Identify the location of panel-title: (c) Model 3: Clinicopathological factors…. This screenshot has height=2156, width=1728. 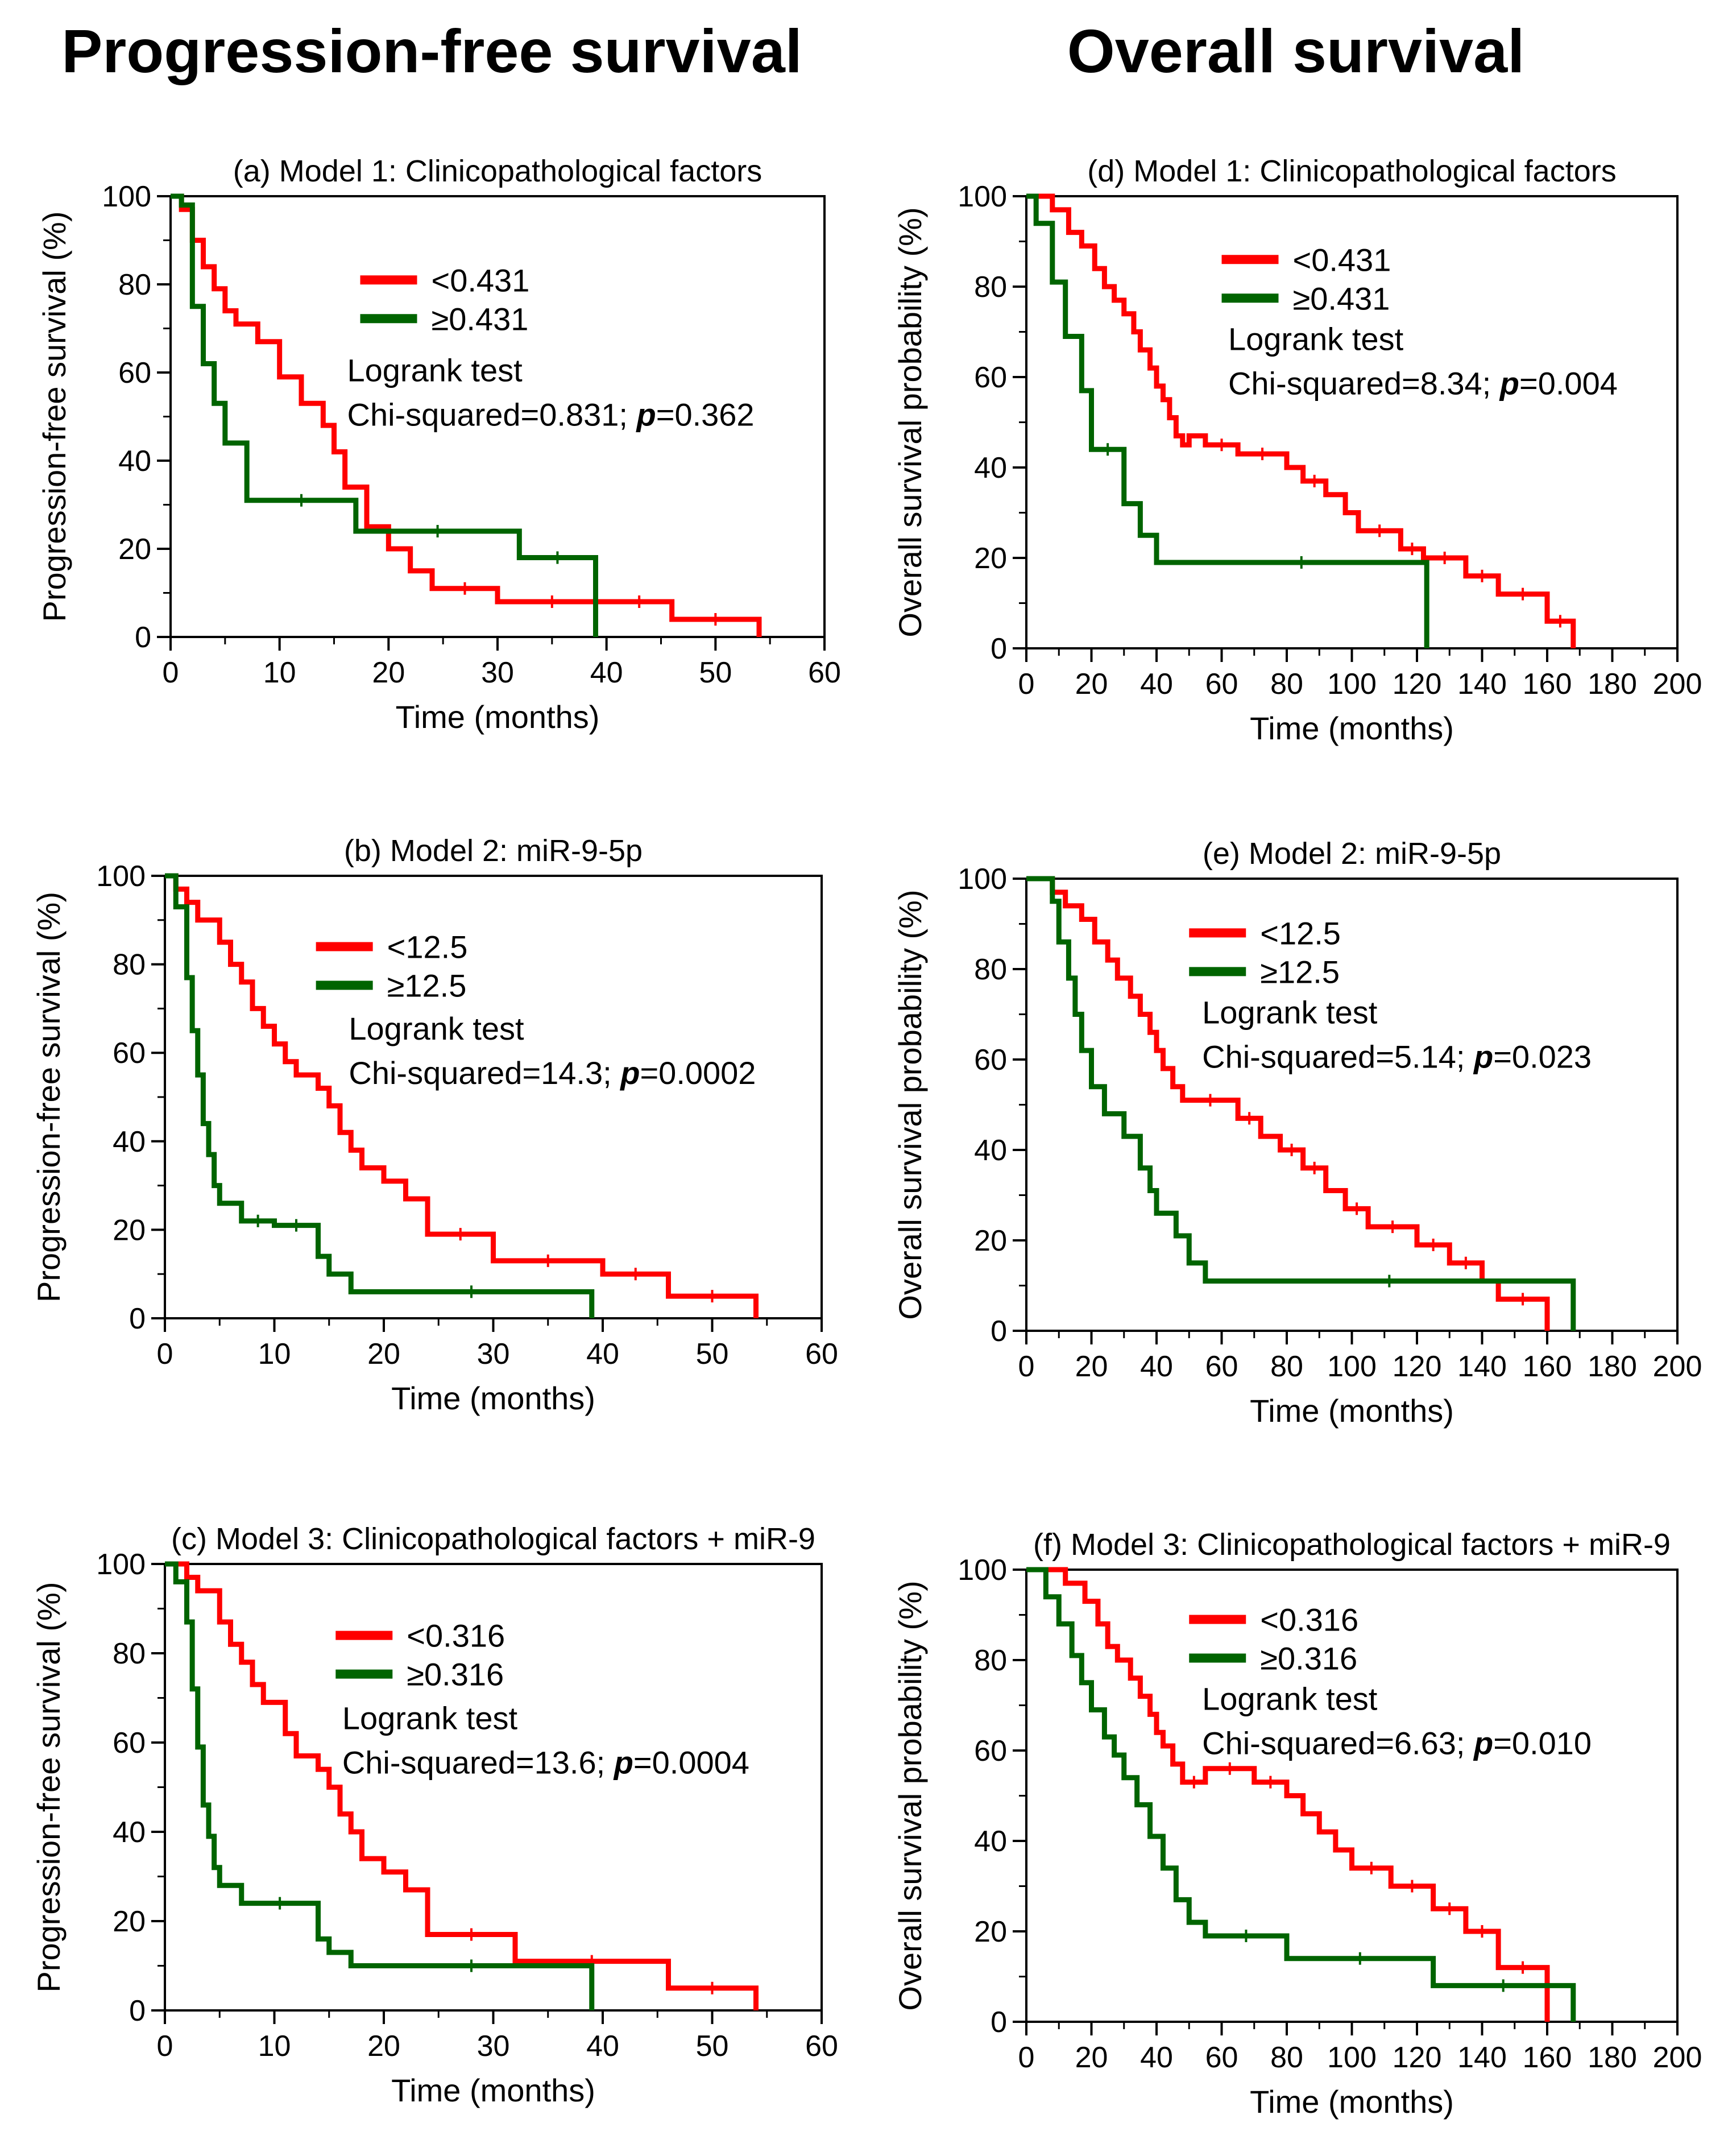
(493, 1539).